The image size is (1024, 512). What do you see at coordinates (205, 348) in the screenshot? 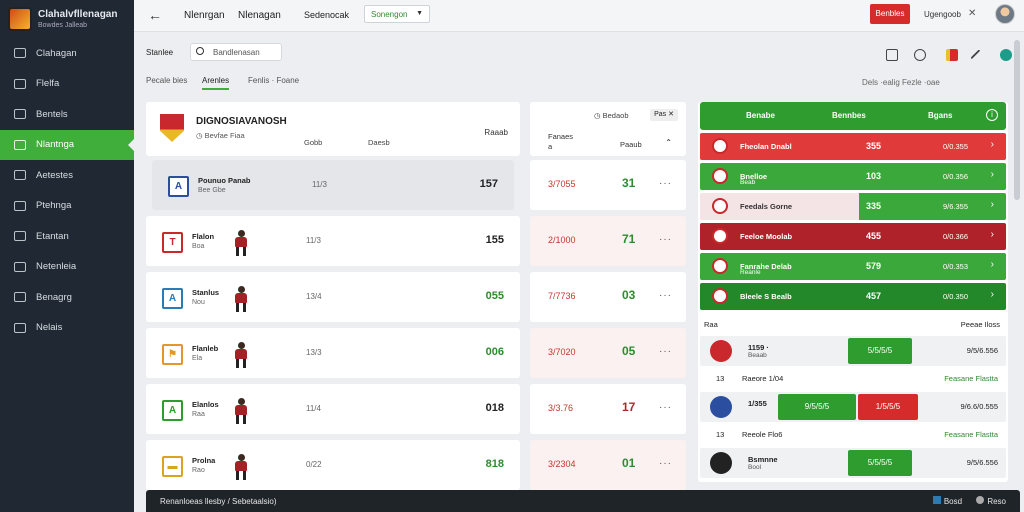
I see `player-name: Flanleb` at bounding box center [205, 348].